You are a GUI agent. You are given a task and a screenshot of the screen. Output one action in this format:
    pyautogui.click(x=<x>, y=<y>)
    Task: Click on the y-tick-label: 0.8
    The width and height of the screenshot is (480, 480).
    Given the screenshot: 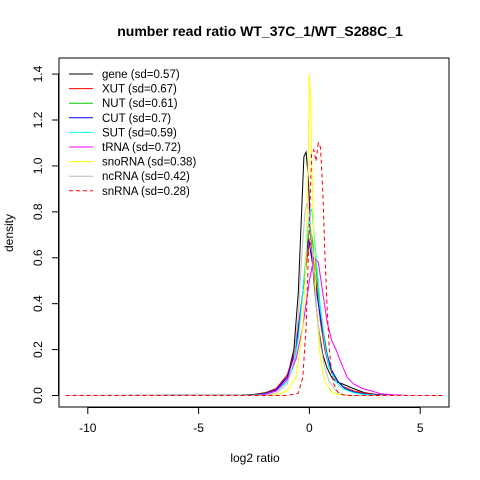 What is the action you would take?
    pyautogui.click(x=38, y=211)
    